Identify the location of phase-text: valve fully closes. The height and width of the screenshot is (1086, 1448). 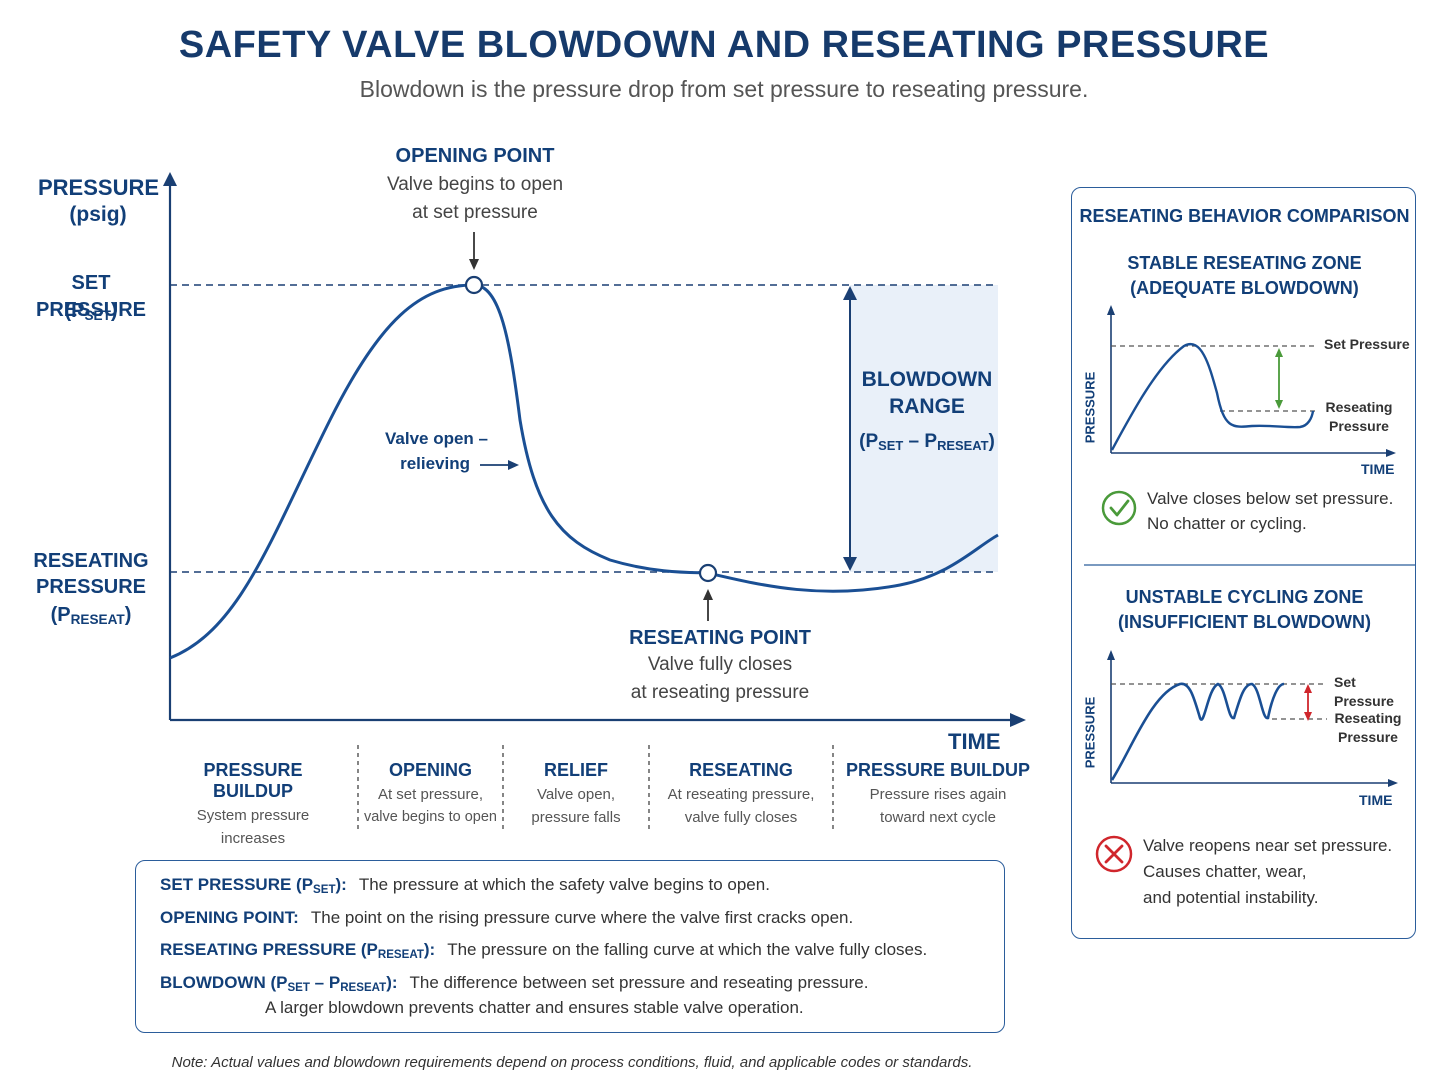
(741, 817).